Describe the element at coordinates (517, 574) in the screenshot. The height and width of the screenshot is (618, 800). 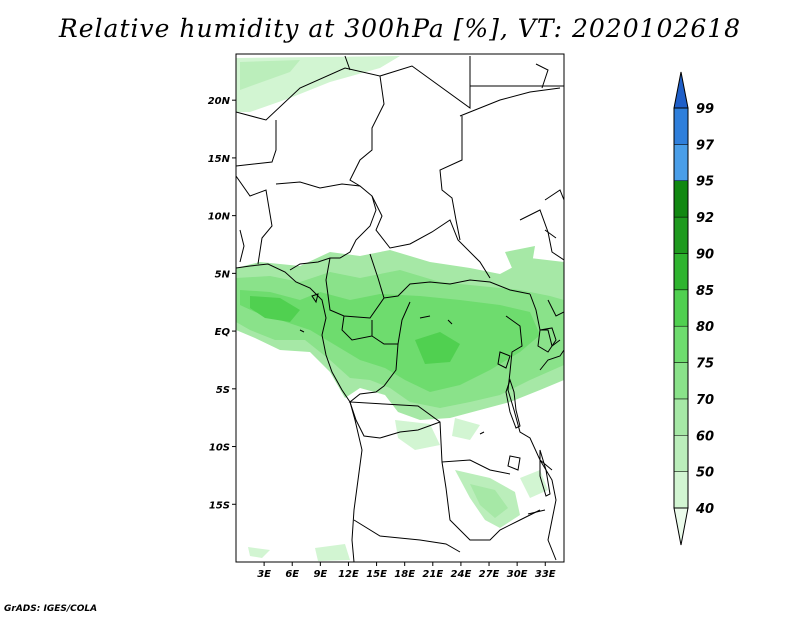
I see `x-tick-label: 30E` at that location.